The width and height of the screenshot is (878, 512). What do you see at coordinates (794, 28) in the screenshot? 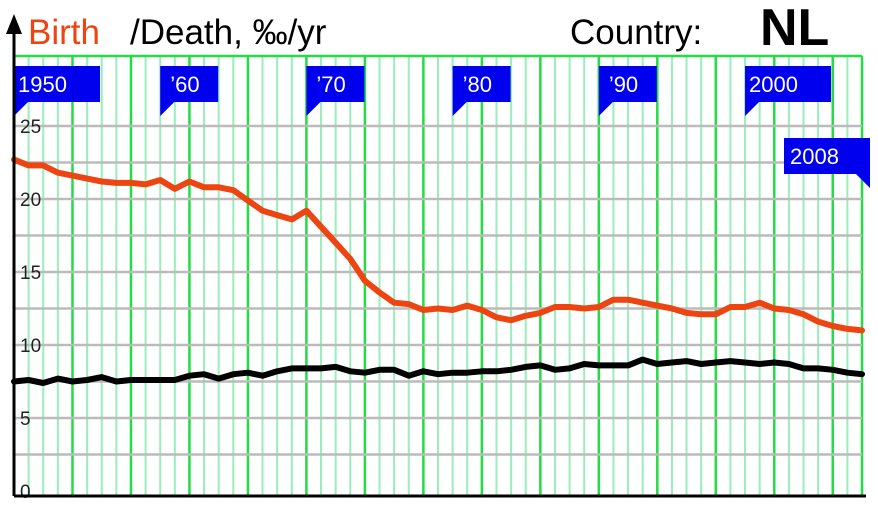
I see `country-code: NL` at bounding box center [794, 28].